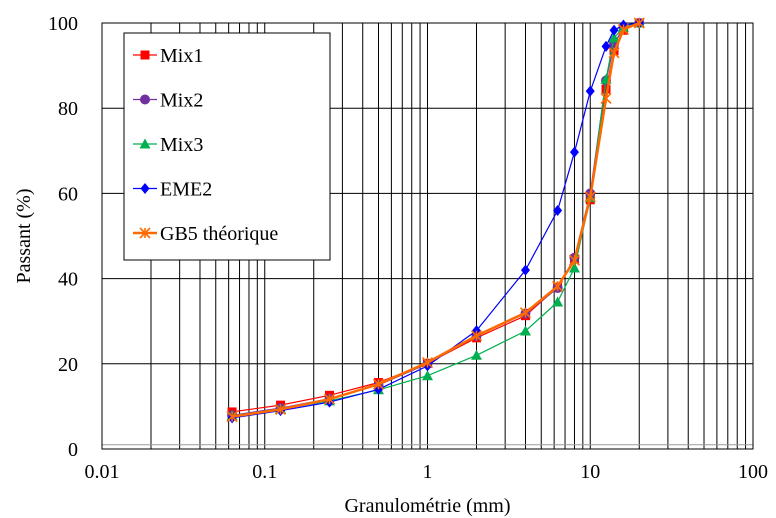 The image size is (776, 518). Describe the element at coordinates (68, 365) in the screenshot. I see `y-tick-label: 20` at that location.